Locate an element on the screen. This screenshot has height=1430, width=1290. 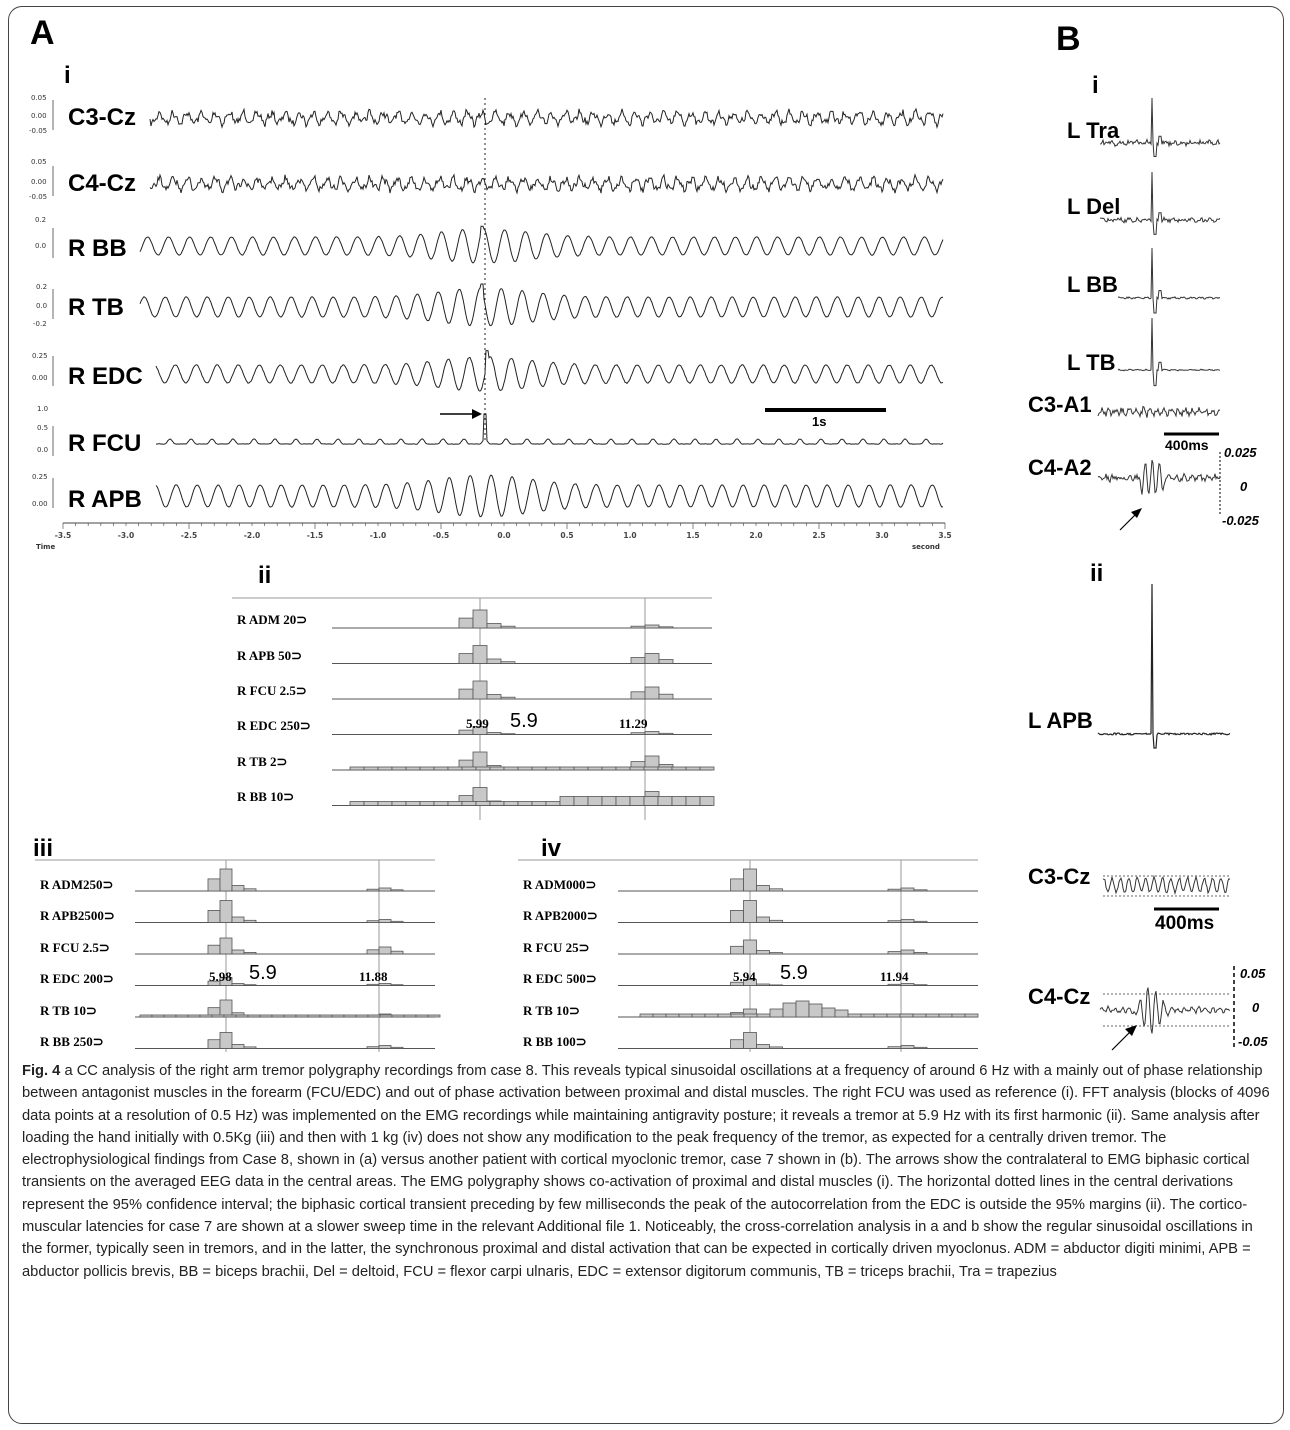
trace-label: R BB is located at coordinates (97, 248).